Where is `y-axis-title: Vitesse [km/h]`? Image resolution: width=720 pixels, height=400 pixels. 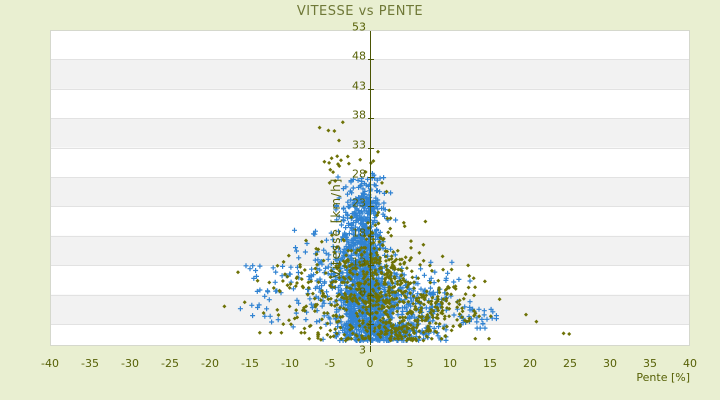
y-axis-title: Vitesse [km/h] is located at coordinates (336, 228).